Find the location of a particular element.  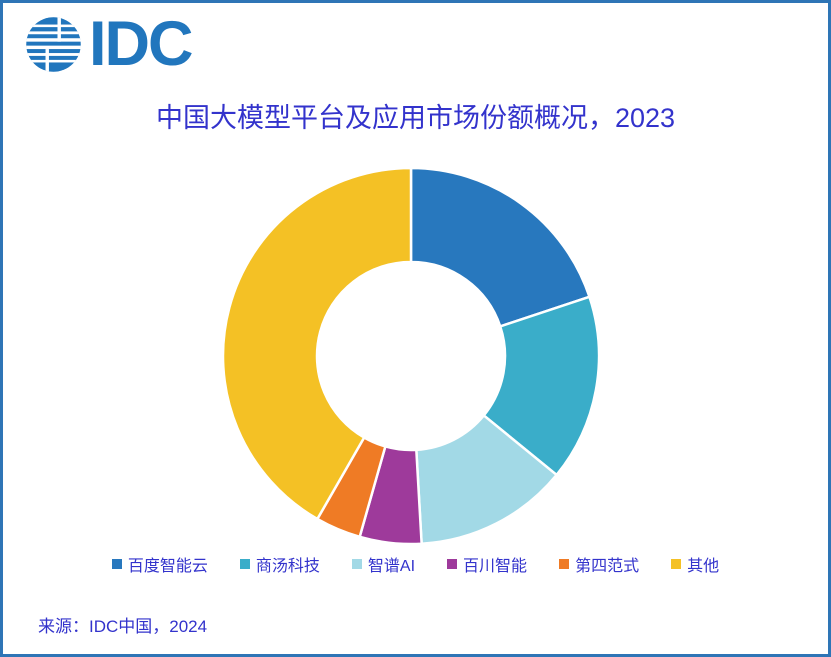

donut-slice-sensetime is located at coordinates (541, 386).